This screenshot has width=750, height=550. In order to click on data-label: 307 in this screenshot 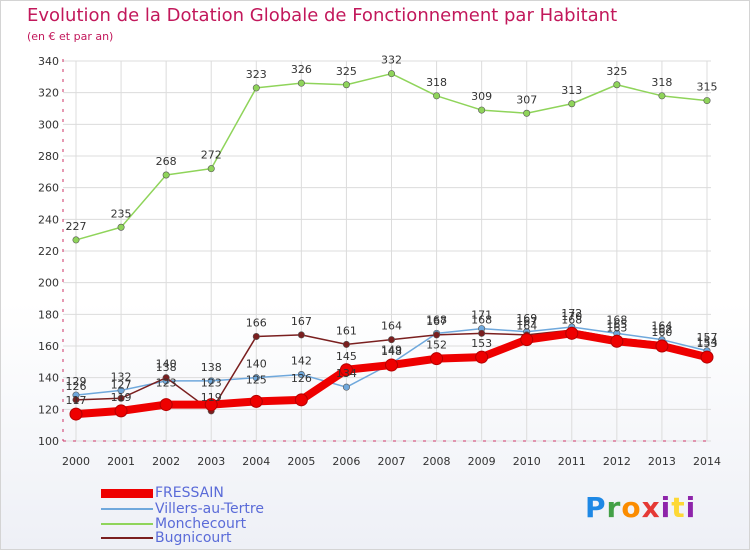, I will do `click(526, 99)`.